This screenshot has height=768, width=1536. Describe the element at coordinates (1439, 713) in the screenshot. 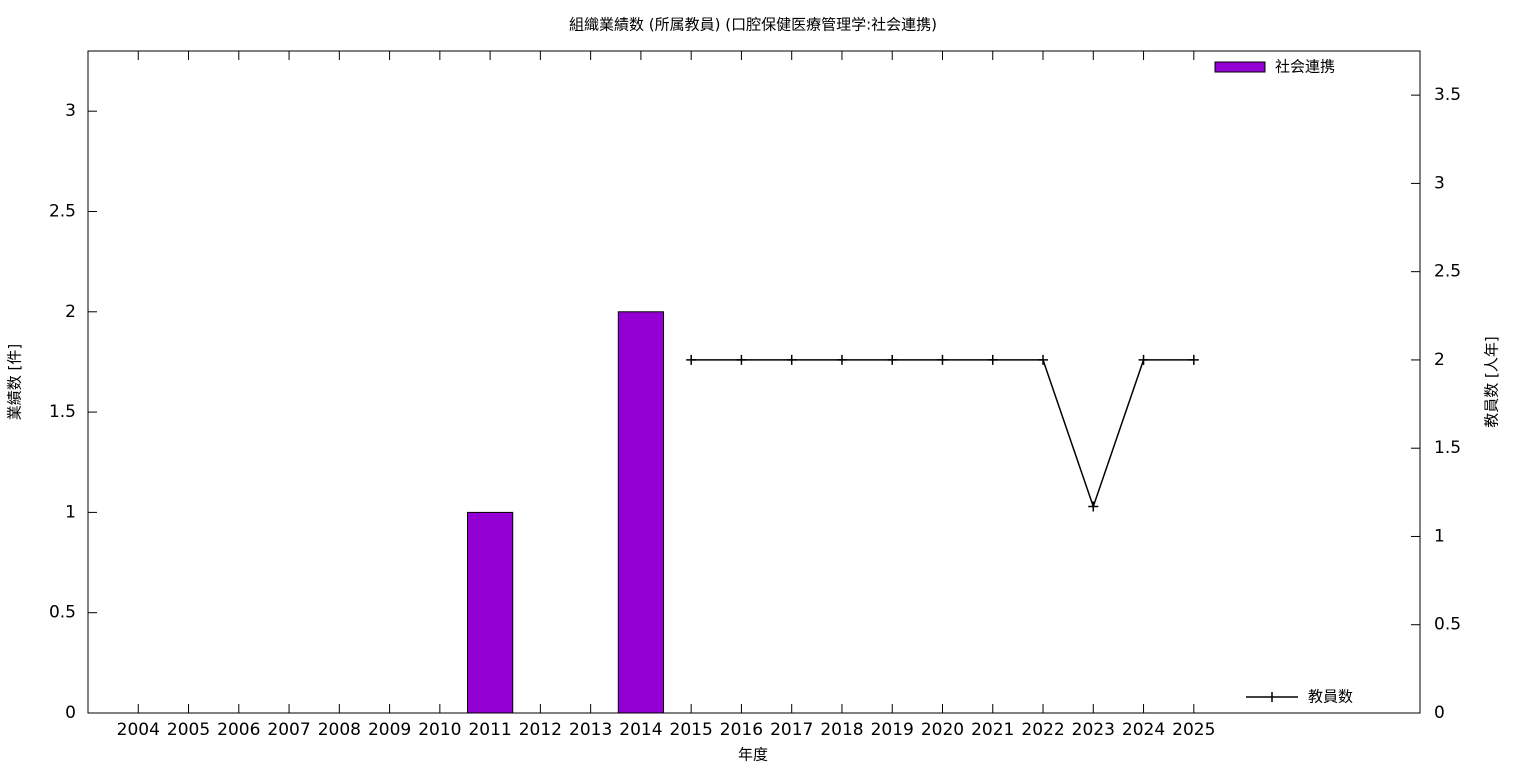

I see `y2-tick-label: 0` at that location.